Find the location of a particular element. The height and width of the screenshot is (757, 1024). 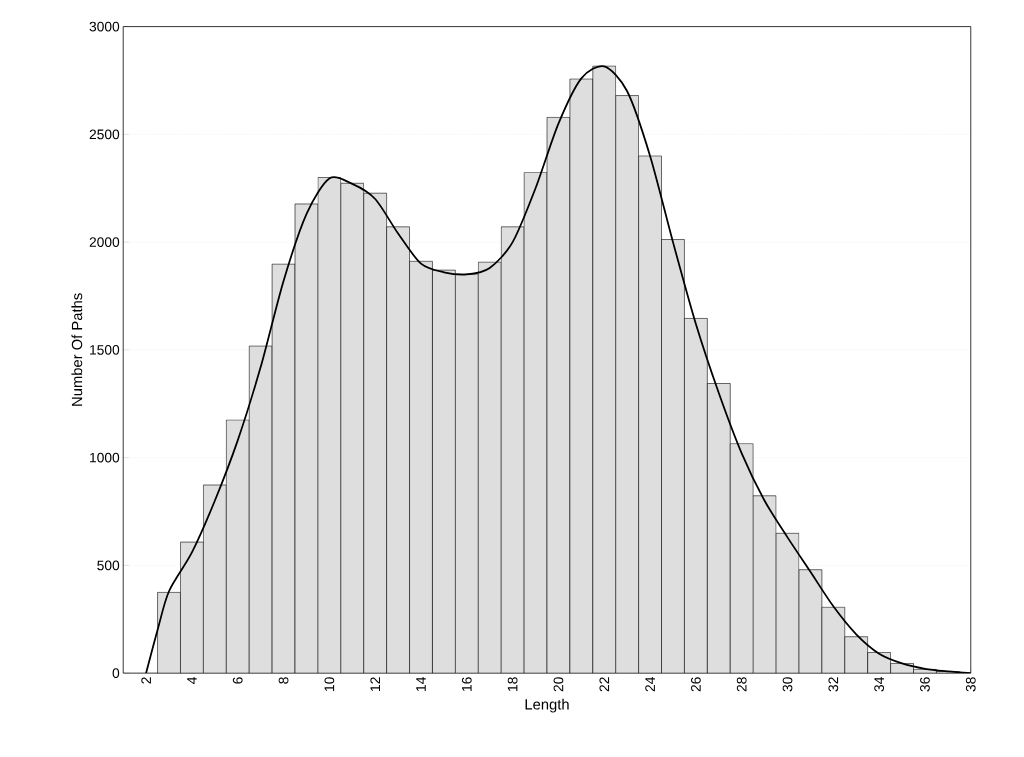

x-tick-label: 20 is located at coordinates (558, 684).